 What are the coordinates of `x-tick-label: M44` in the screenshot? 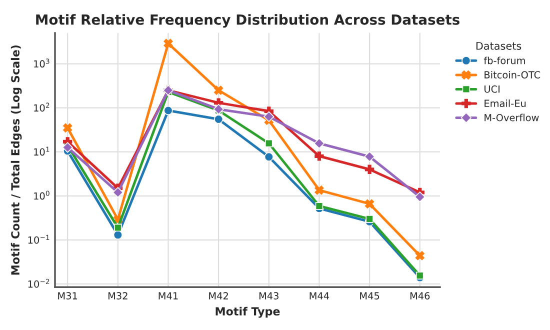 It's located at (320, 296).